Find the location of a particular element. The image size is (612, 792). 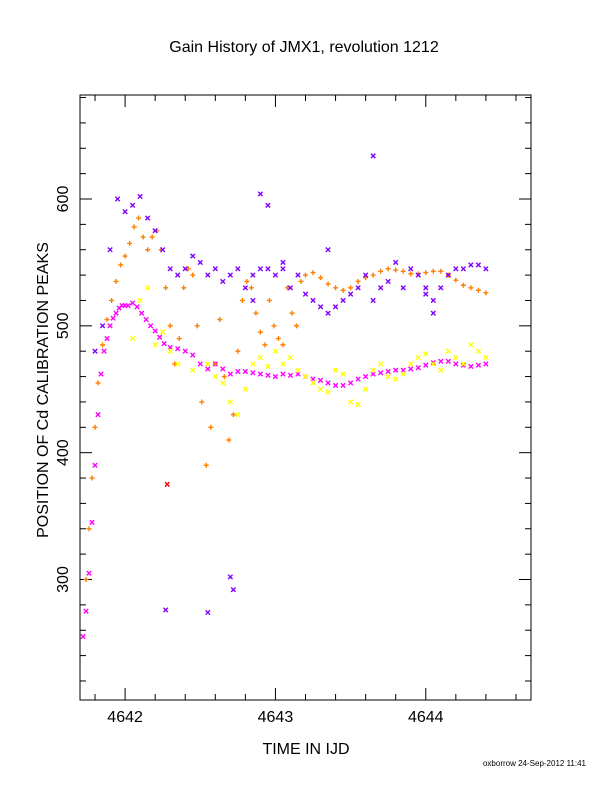

x-tick-label: 4642 is located at coordinates (125, 717).